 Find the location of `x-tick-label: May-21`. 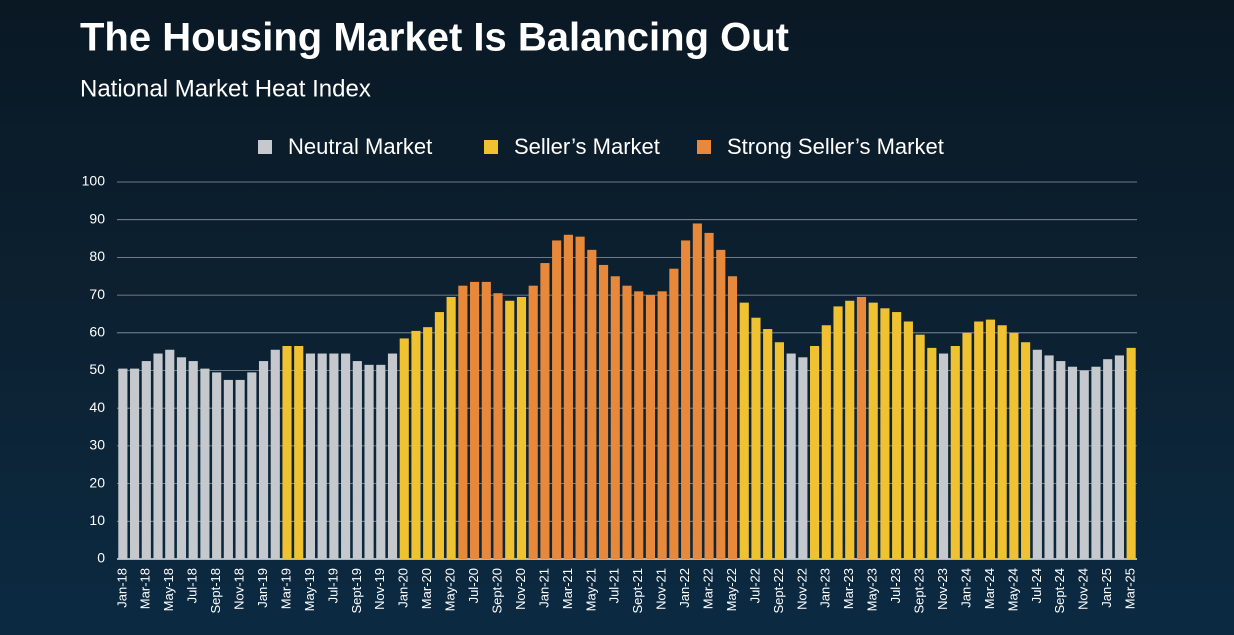

x-tick-label: May-21 is located at coordinates (590, 589).